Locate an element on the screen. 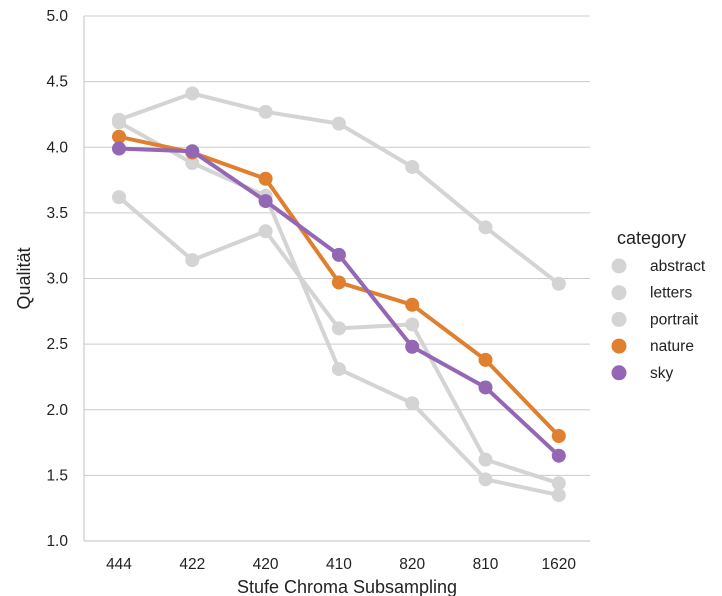 Image resolution: width=722 pixels, height=596 pixels. y-tick-labels: 1.0 1.5 2.0 2.5 3.0 3.5 4.0 4.5 5.0 is located at coordinates (57, 279).